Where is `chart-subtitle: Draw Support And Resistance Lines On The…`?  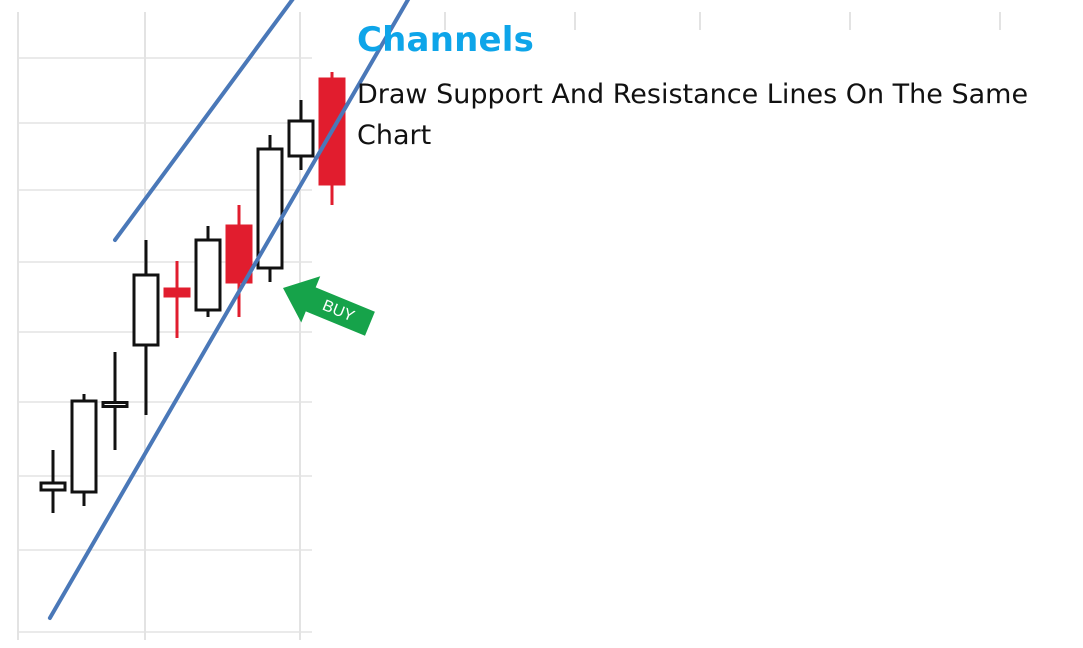
chart-subtitle: Draw Support And Resistance Lines On The… is located at coordinates (693, 115).